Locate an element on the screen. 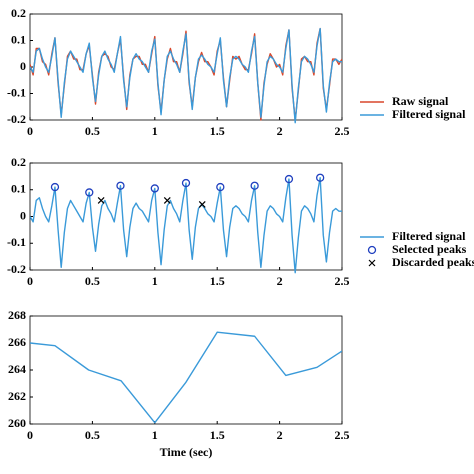 This screenshot has height=474, width=474. y-tick-label: 266 is located at coordinates (17, 342).